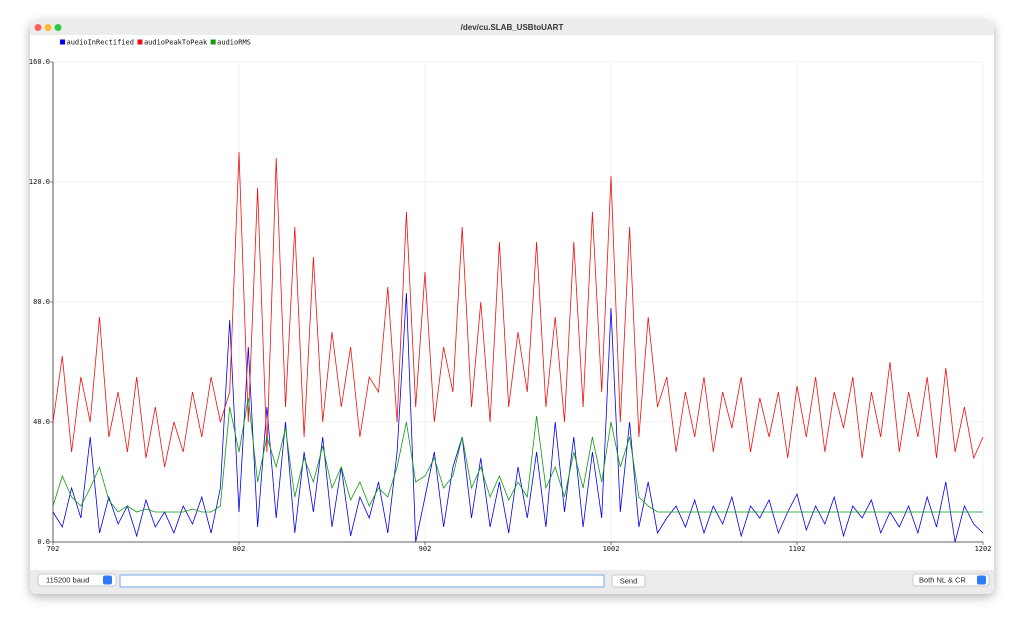 The image size is (1024, 639). I want to click on x-tick-label: 702, so click(53, 549).